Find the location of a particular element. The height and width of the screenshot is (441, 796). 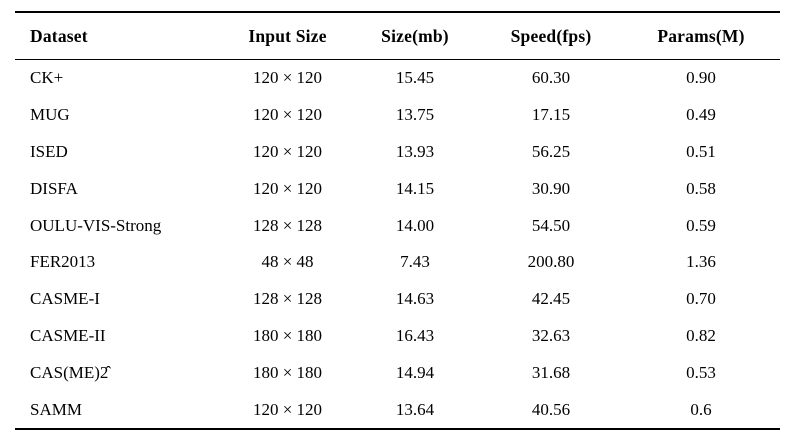

cell-params-m: 0.58 is located at coordinates (701, 188).